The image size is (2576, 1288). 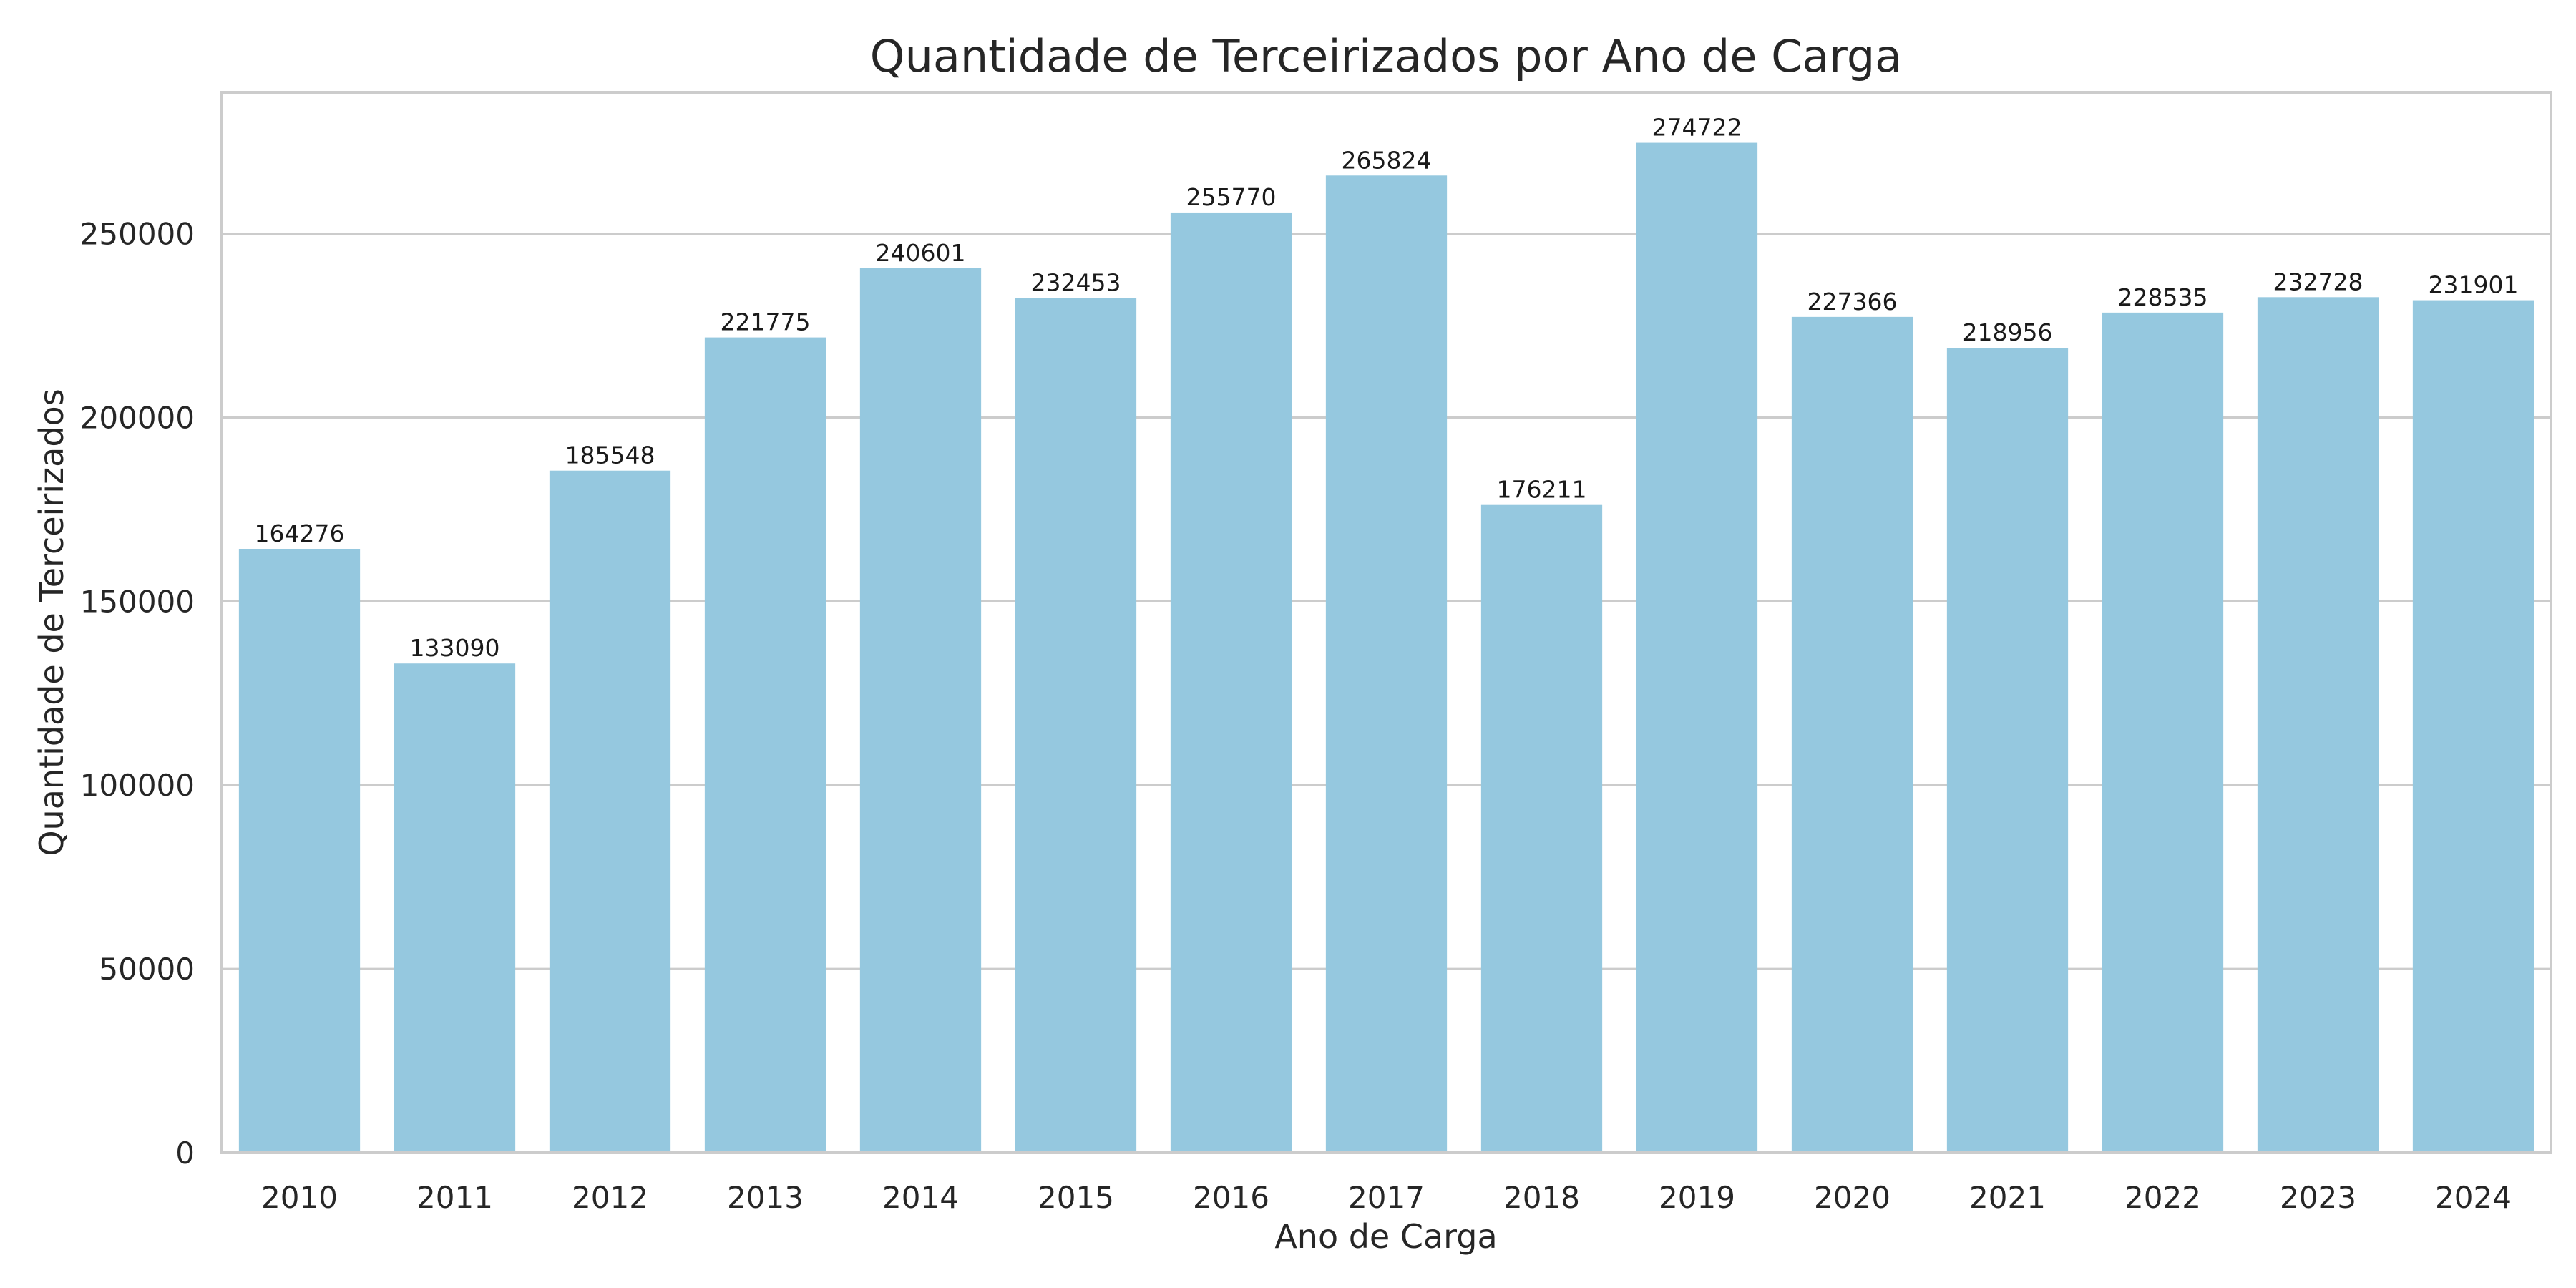 I want to click on bar-value-label-2024: 231901, so click(x=2474, y=285).